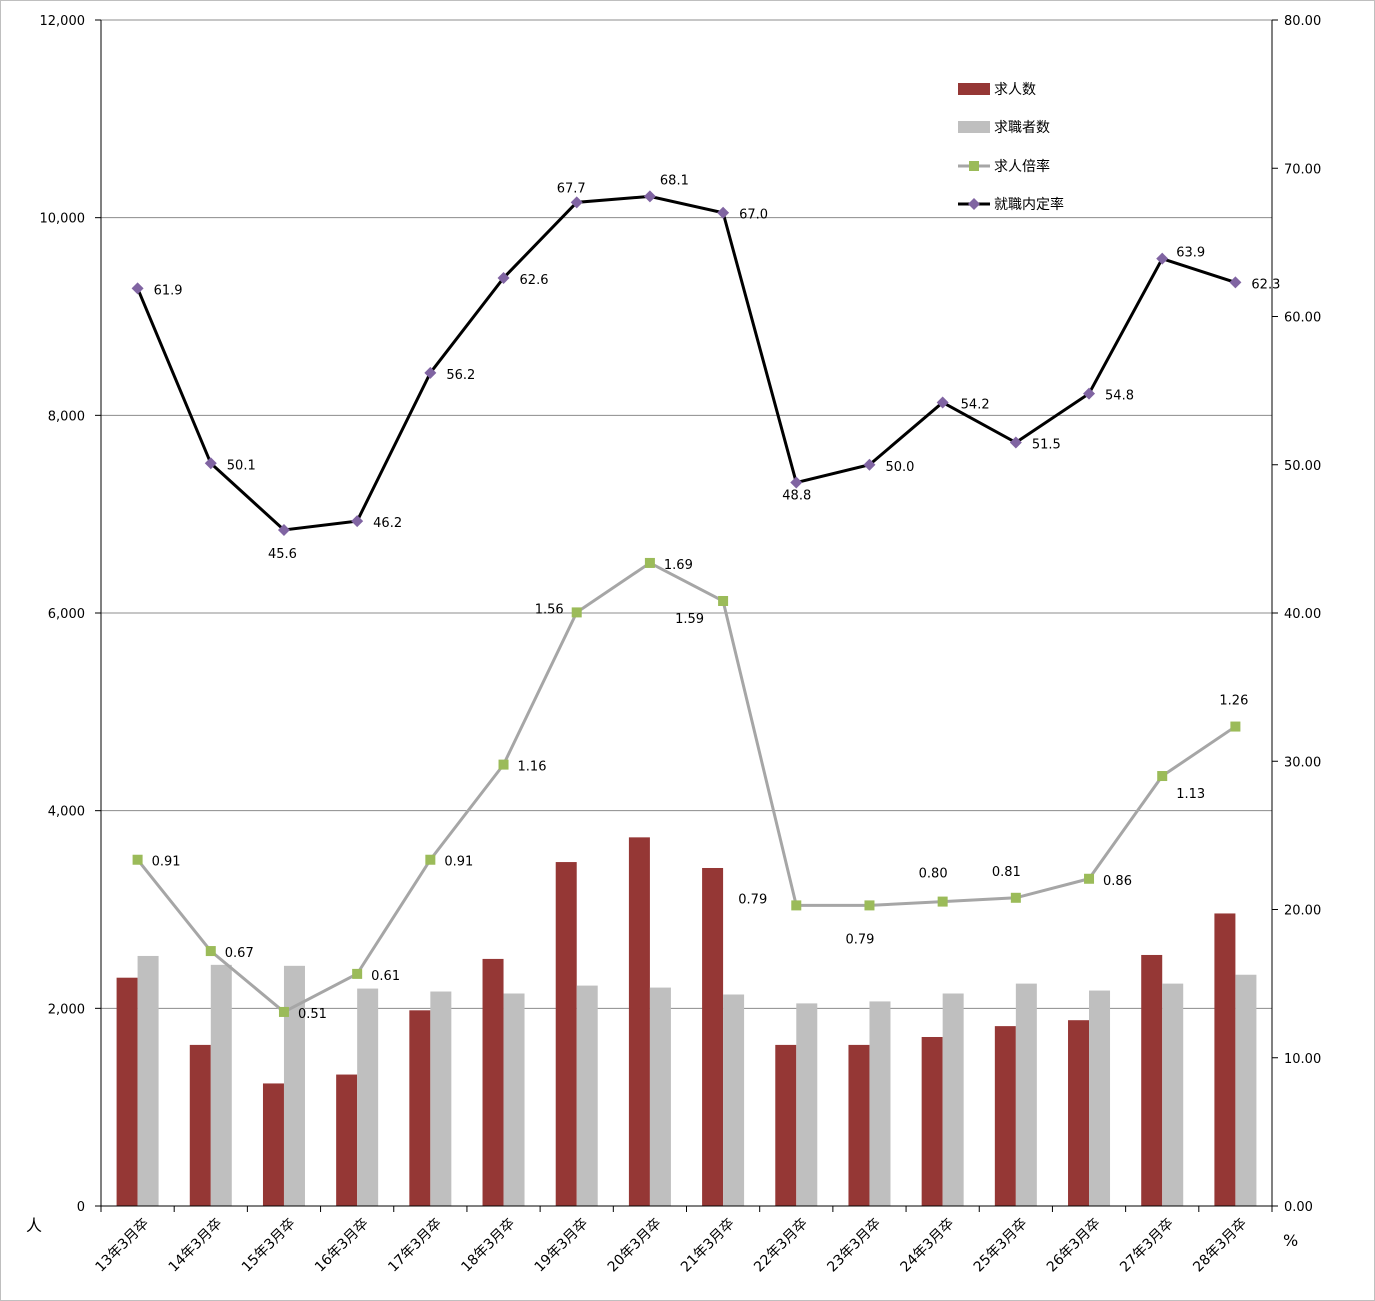  What do you see at coordinates (974, 166) in the screenshot?
I see `legend-marker-kyujin-bairitsu` at bounding box center [974, 166].